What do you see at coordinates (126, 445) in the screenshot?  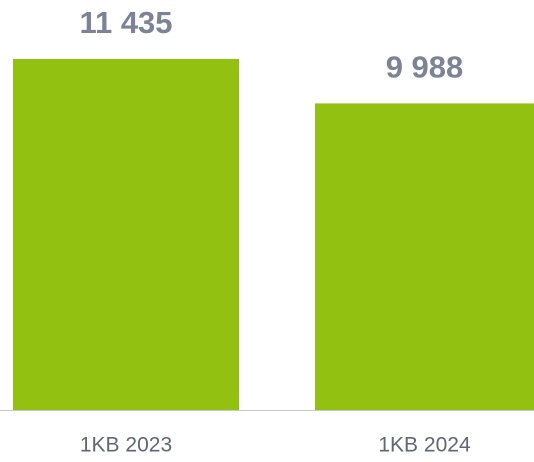 I see `x-tick-label: 1KB 2023` at bounding box center [126, 445].